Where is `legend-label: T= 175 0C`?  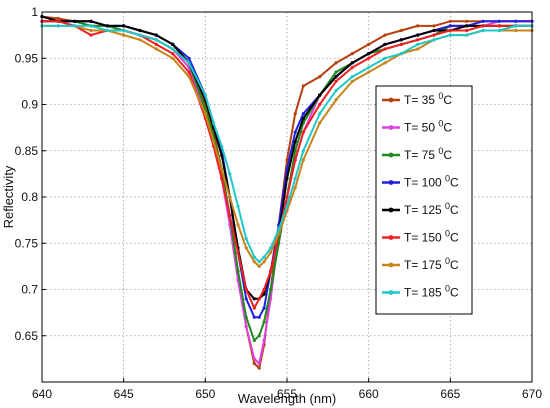
legend-label: T= 175 0C is located at coordinates (431, 264).